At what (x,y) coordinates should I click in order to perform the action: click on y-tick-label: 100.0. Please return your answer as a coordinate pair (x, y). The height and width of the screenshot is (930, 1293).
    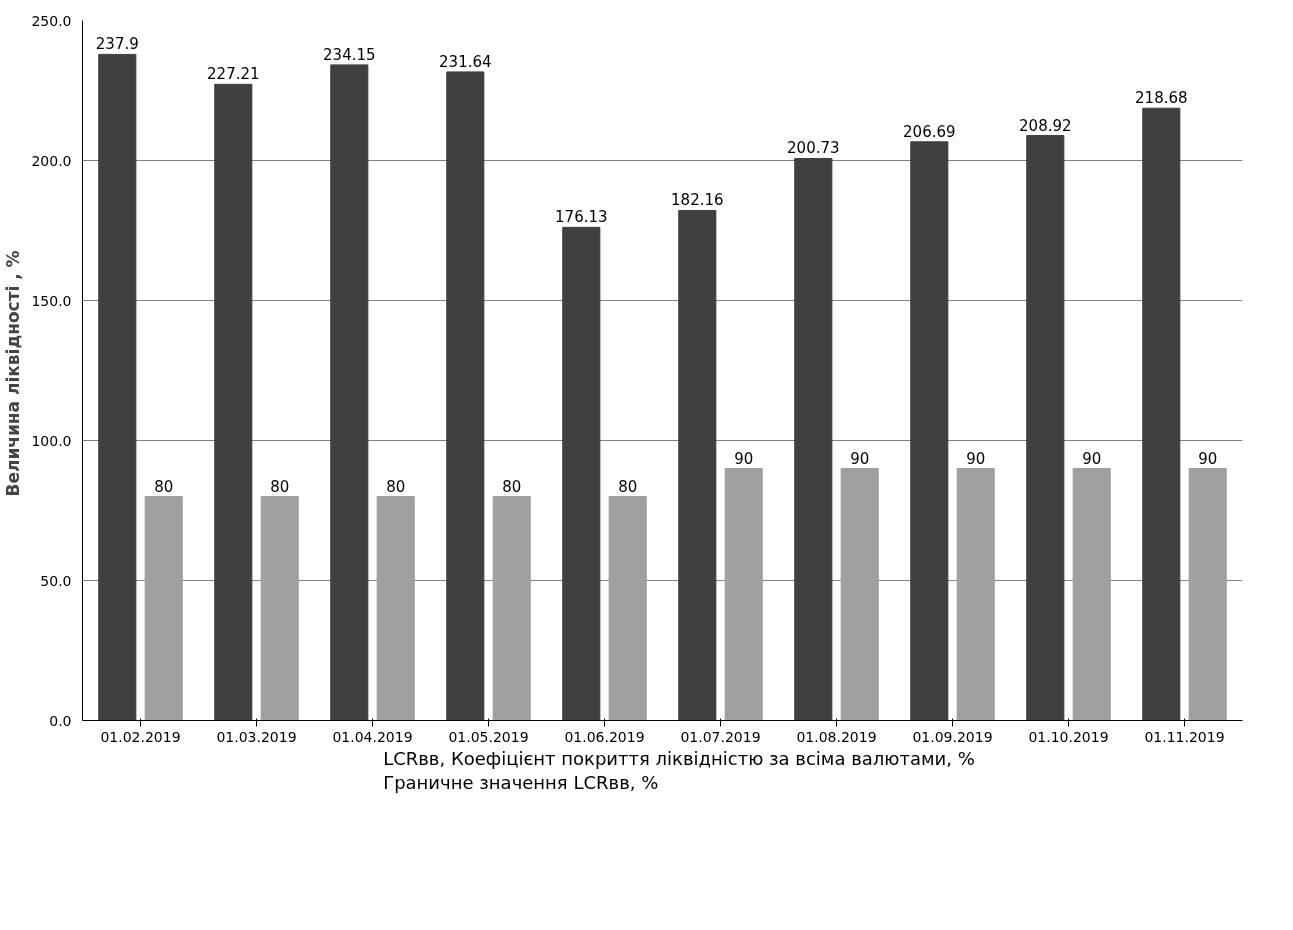
    Looking at the image, I should click on (51, 440).